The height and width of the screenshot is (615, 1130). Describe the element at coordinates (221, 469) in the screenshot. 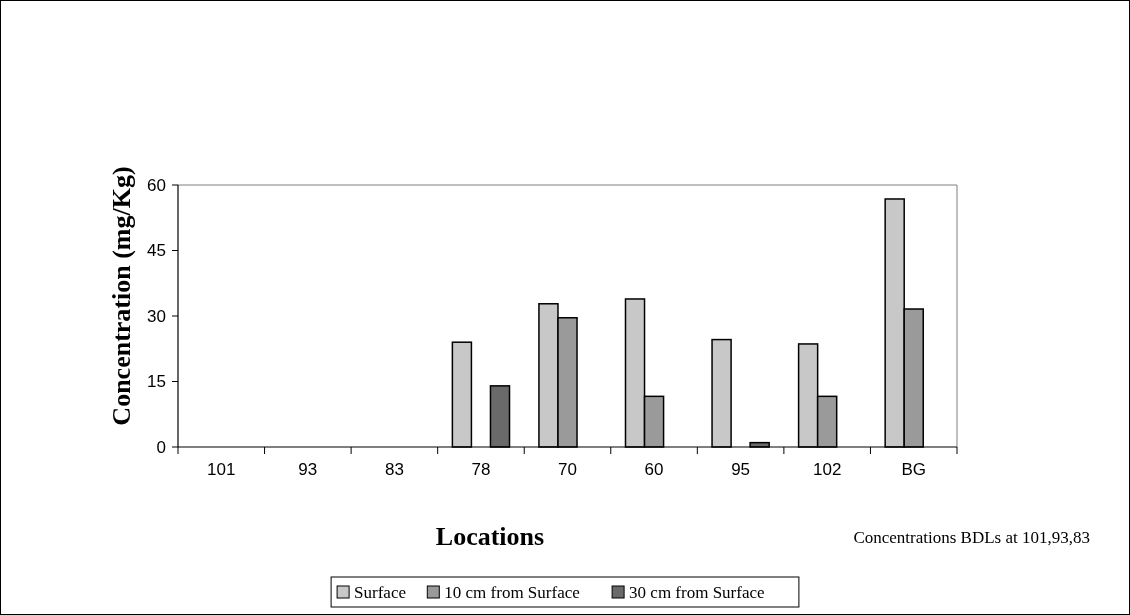

I see `x-tick-label: 101` at that location.